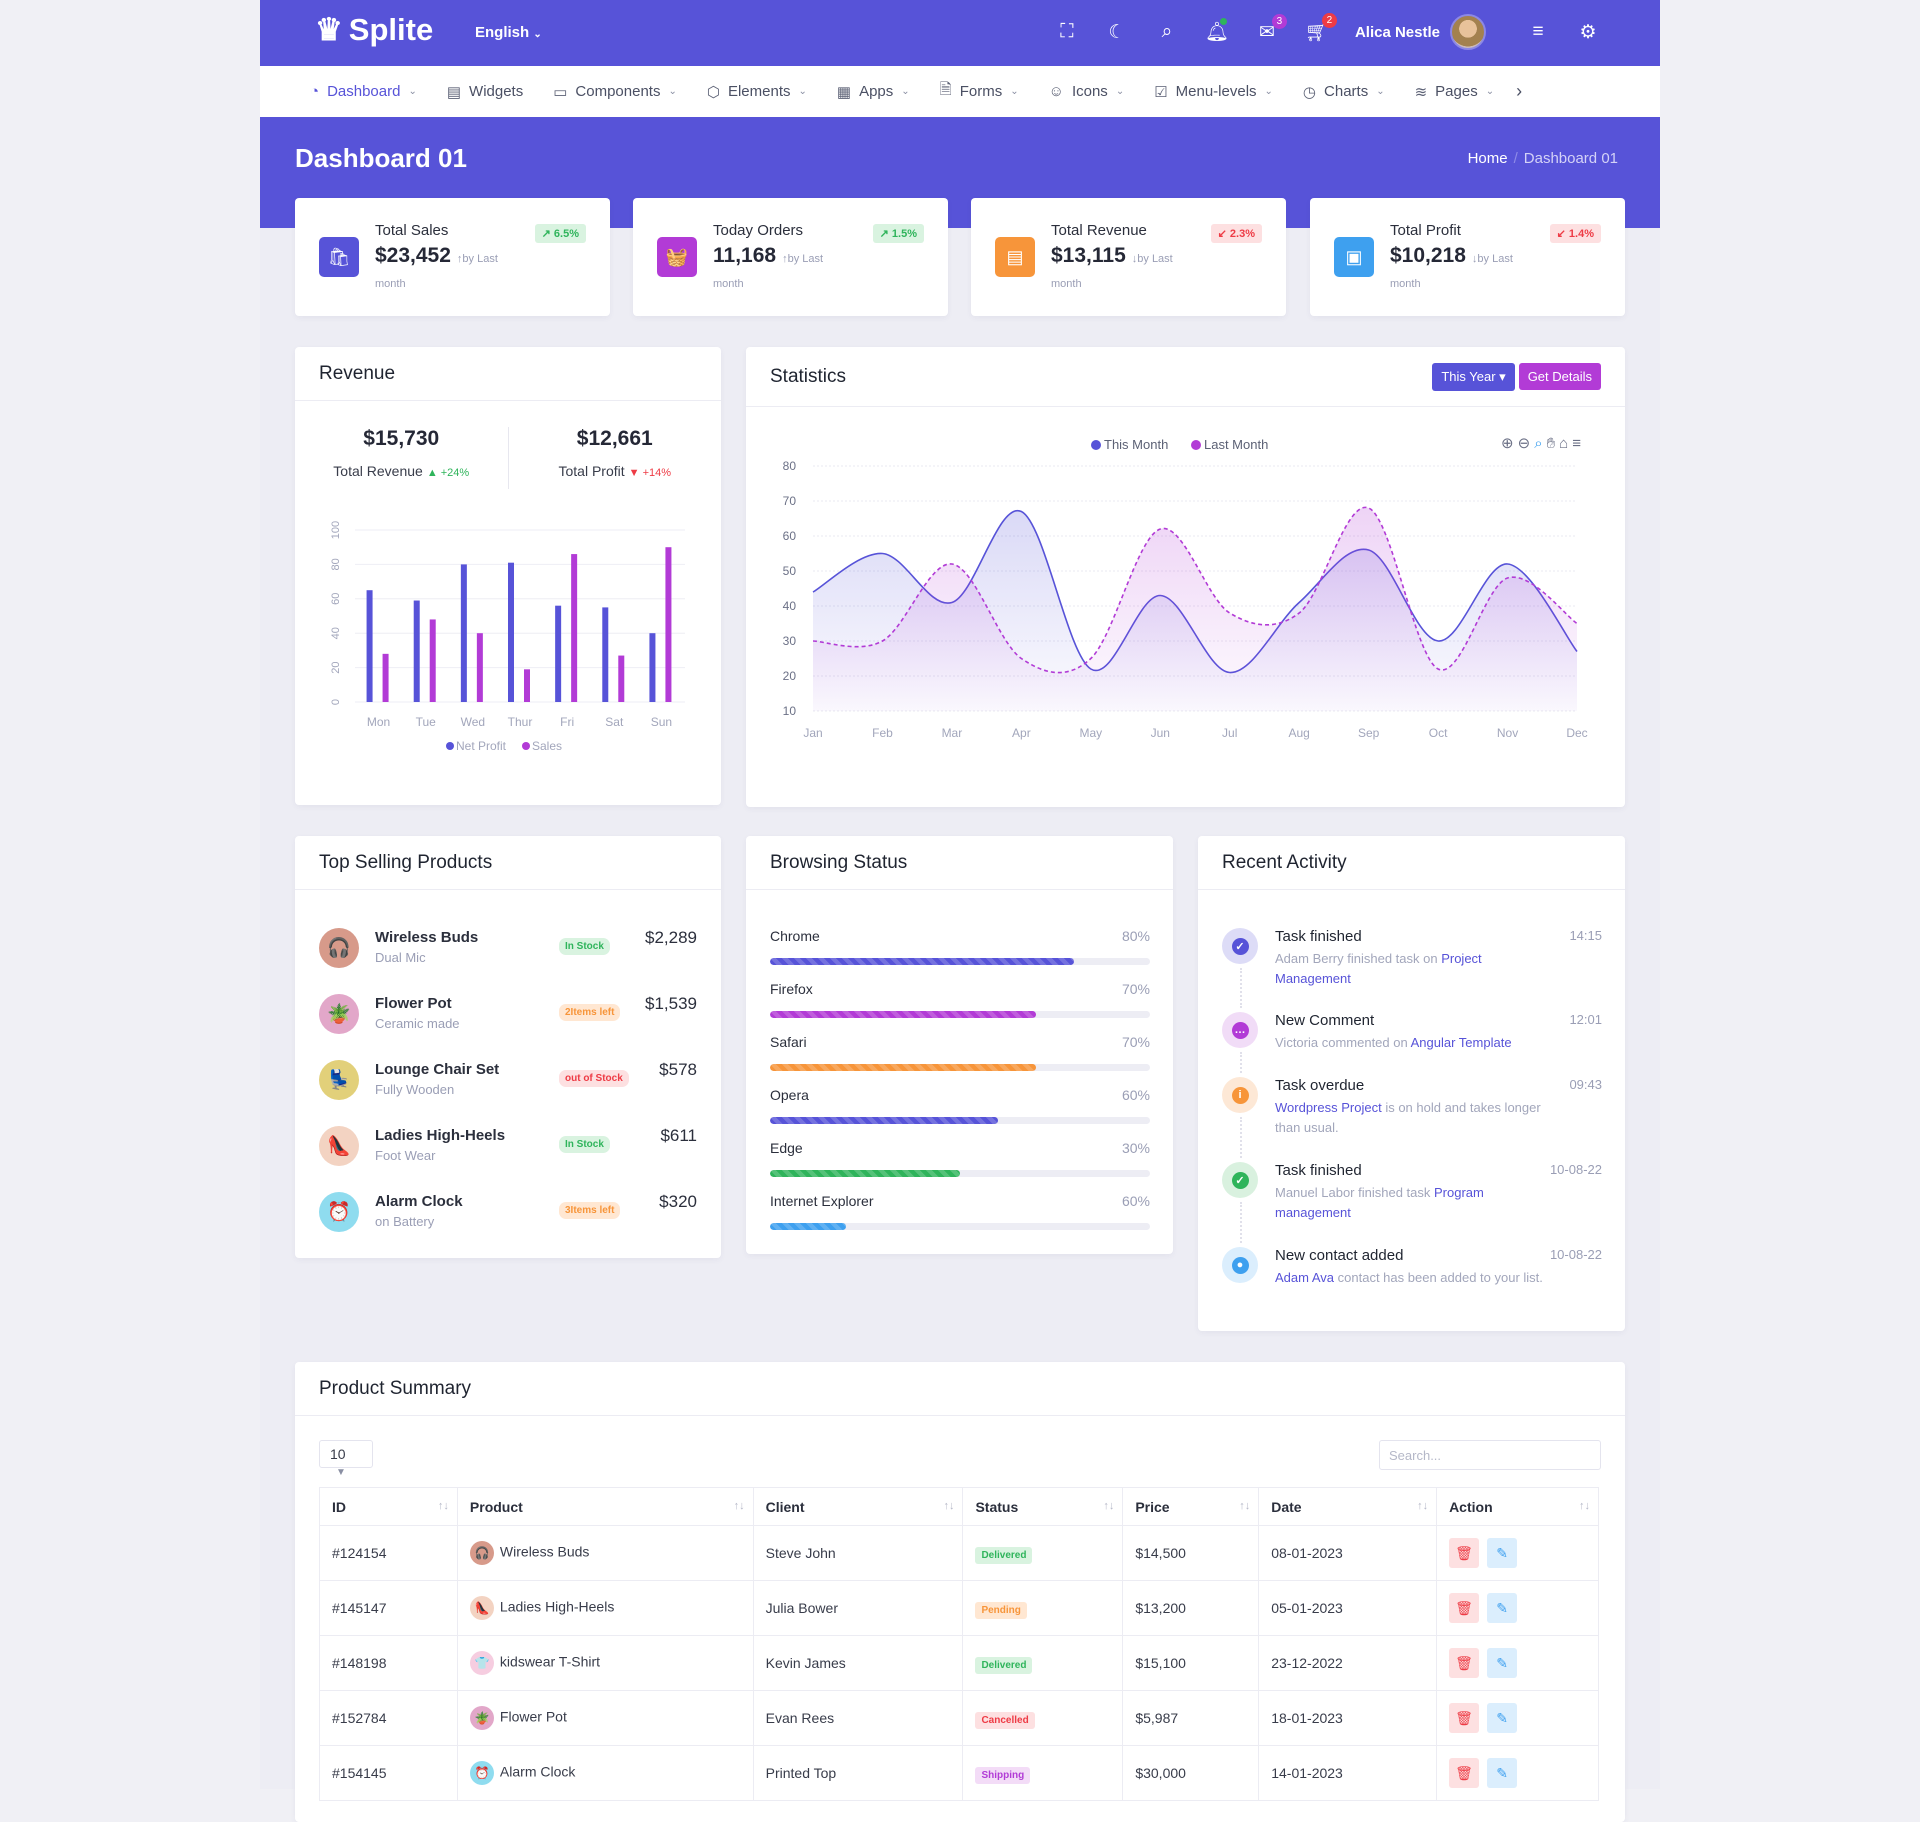 The width and height of the screenshot is (1920, 1822). What do you see at coordinates (1328, 1107) in the screenshot?
I see `activity-link: Wordpress Project` at bounding box center [1328, 1107].